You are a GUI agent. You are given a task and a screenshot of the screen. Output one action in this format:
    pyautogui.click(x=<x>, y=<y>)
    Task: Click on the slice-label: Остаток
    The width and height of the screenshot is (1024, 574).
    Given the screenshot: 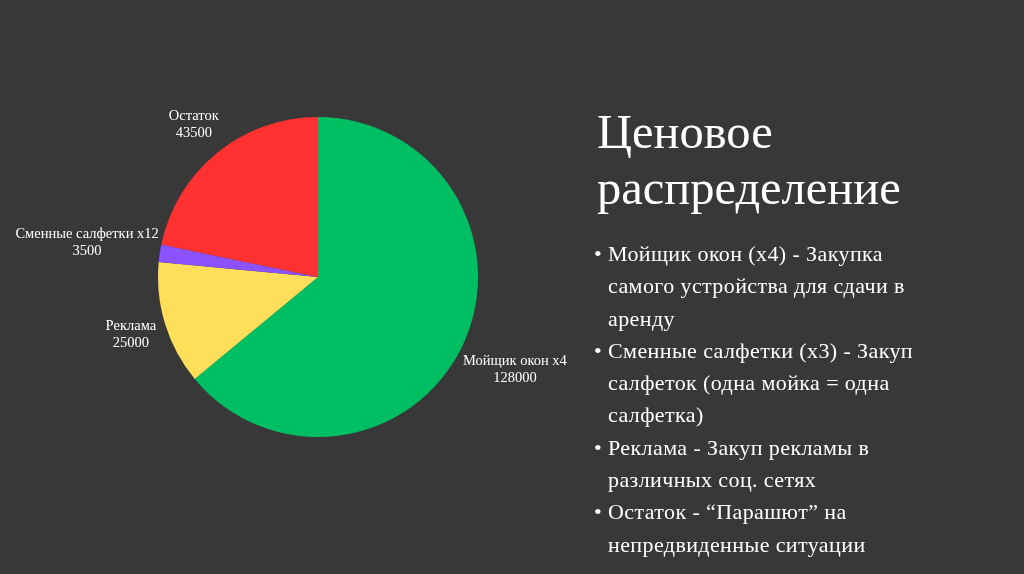 What is the action you would take?
    pyautogui.click(x=194, y=114)
    